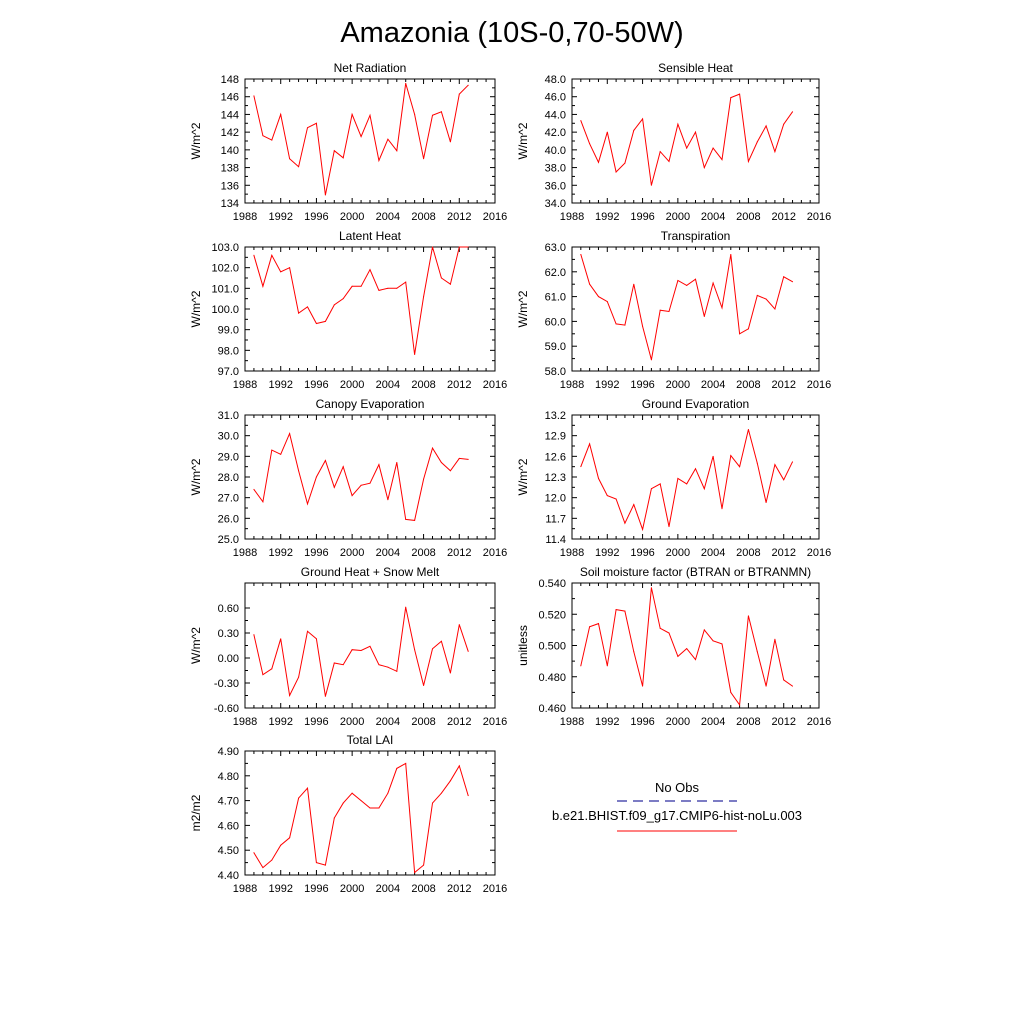 Image resolution: width=1024 pixels, height=1024 pixels. What do you see at coordinates (555, 416) in the screenshot?
I see `y-tick-label: 13.2` at bounding box center [555, 416].